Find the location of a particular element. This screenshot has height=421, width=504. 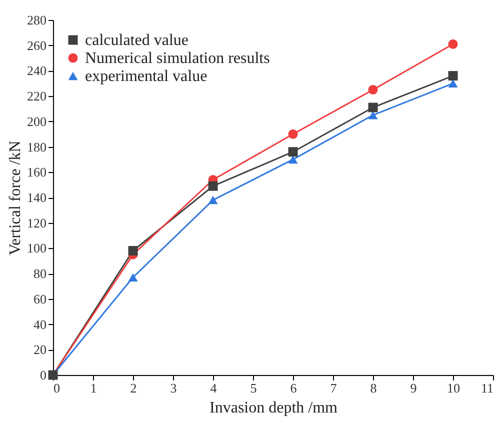

x-tick-label: 8 is located at coordinates (373, 388).